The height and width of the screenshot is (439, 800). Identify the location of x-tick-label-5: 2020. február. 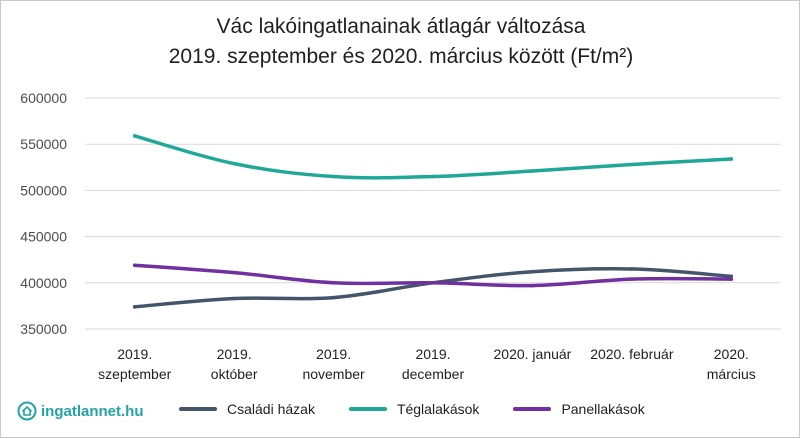
(632, 354).